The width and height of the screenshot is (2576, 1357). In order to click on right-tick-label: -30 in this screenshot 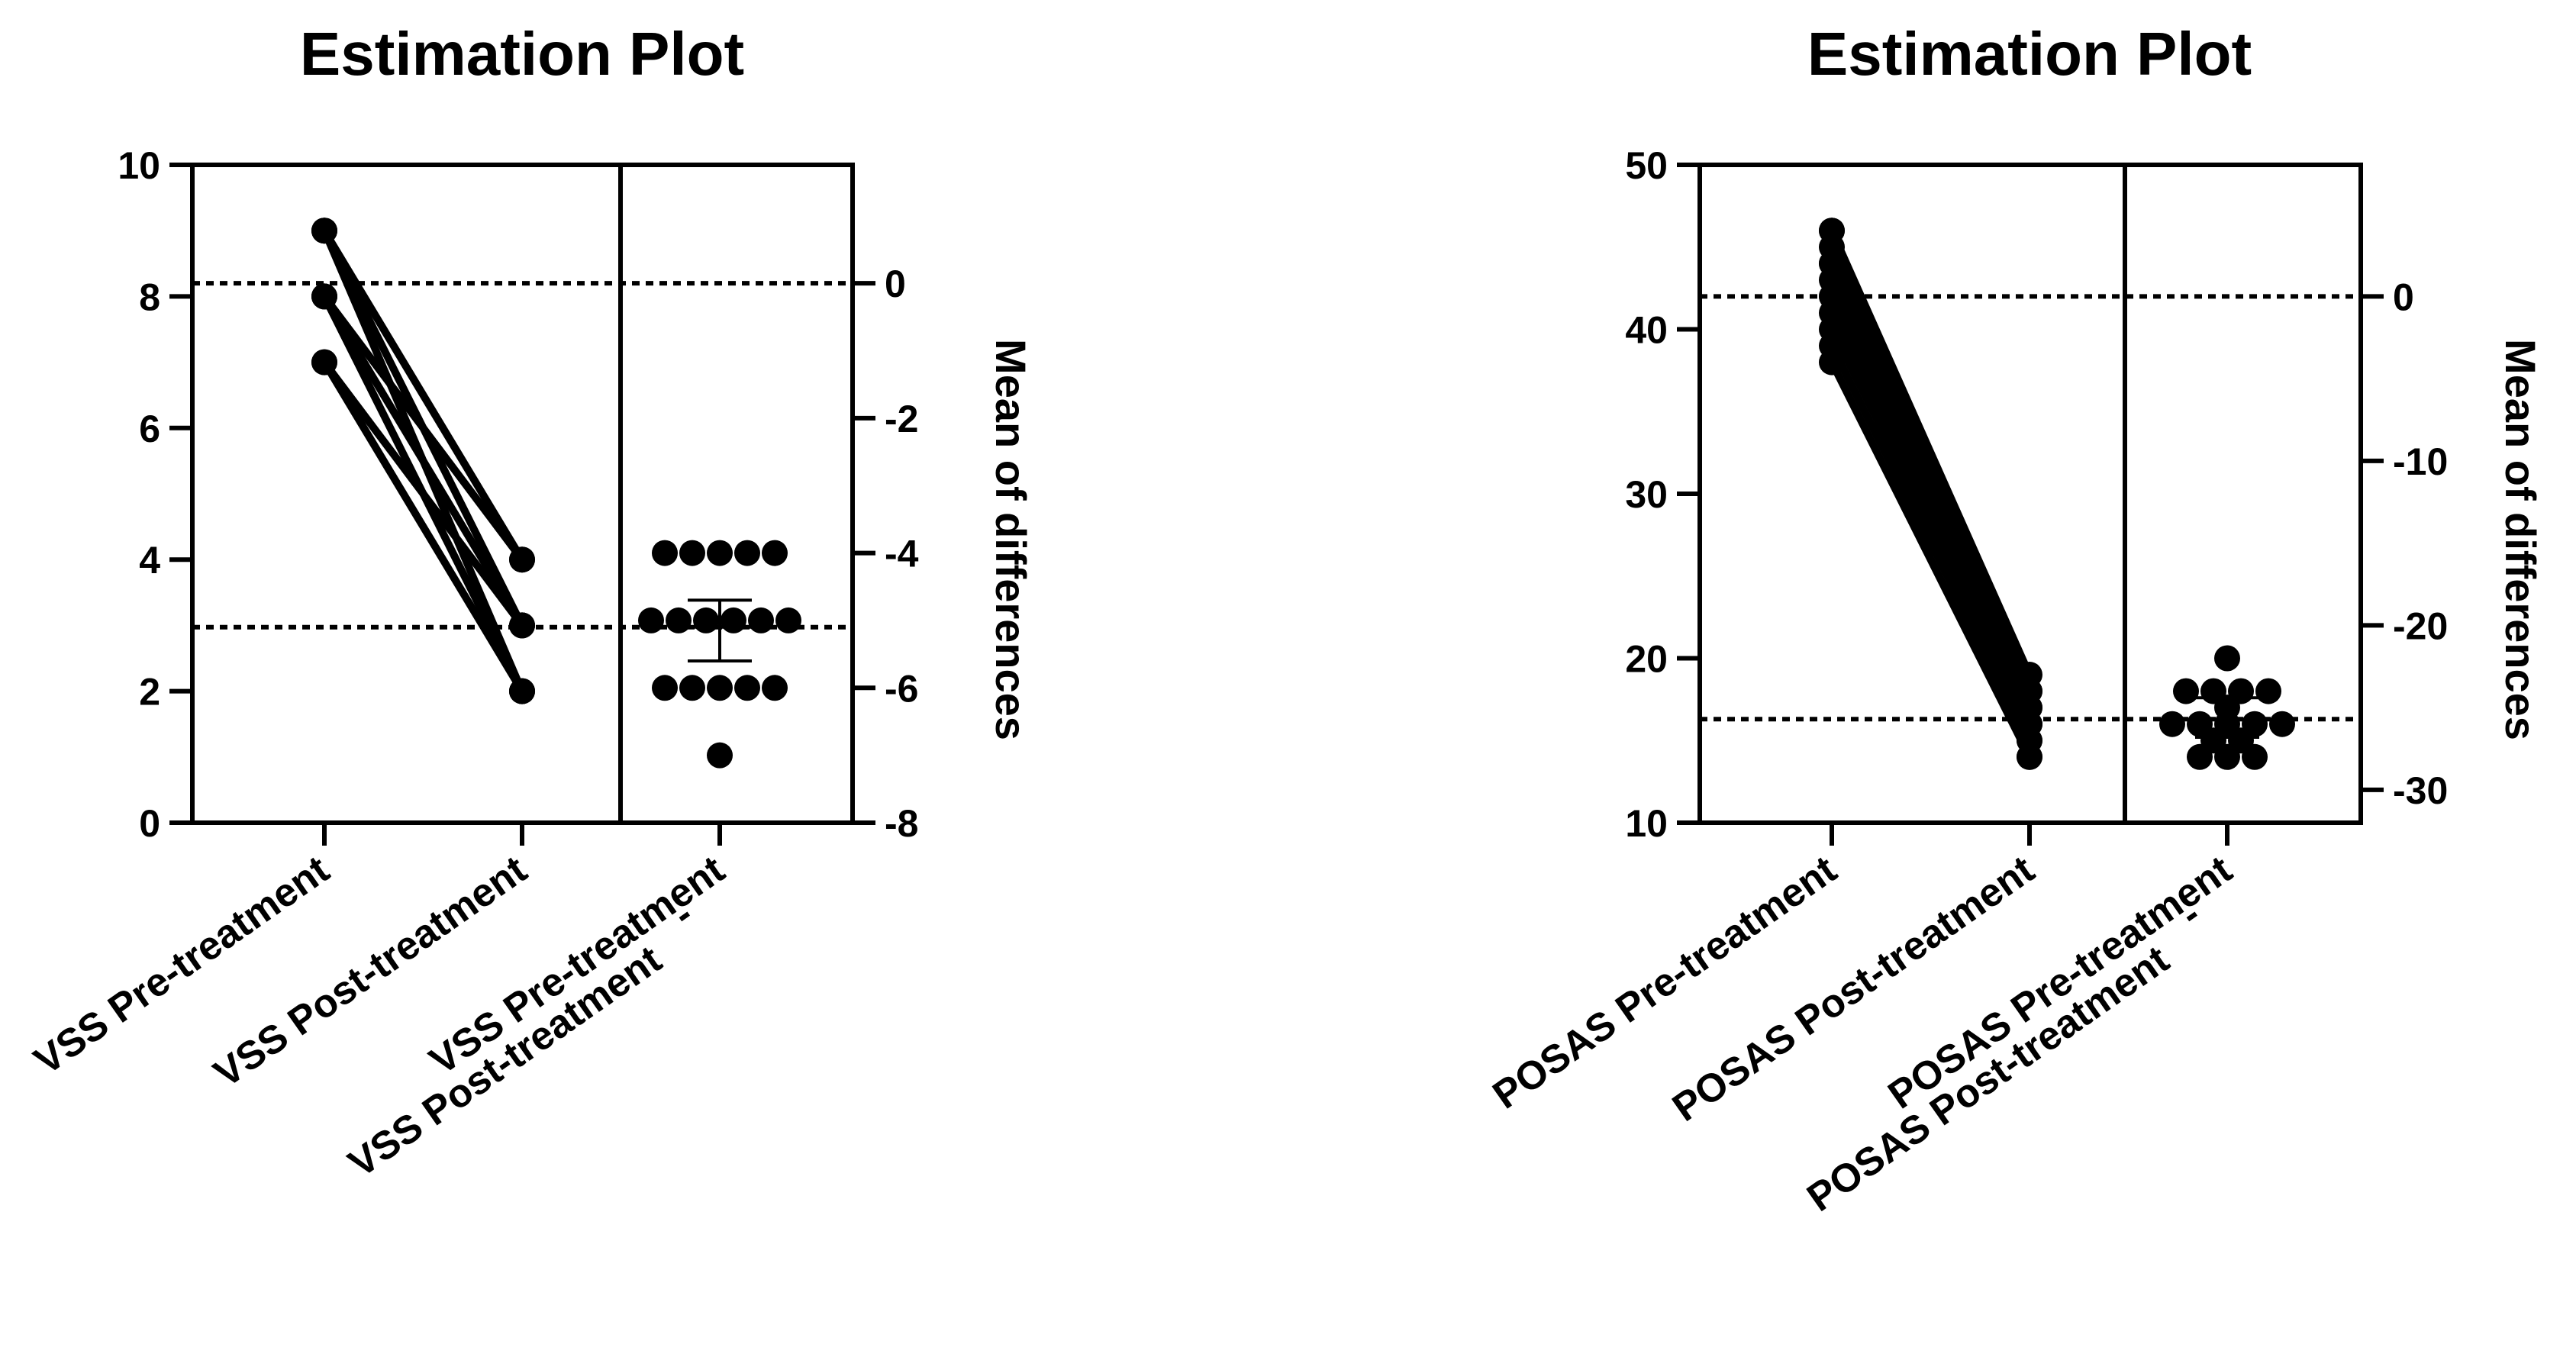, I will do `click(2421, 791)`.